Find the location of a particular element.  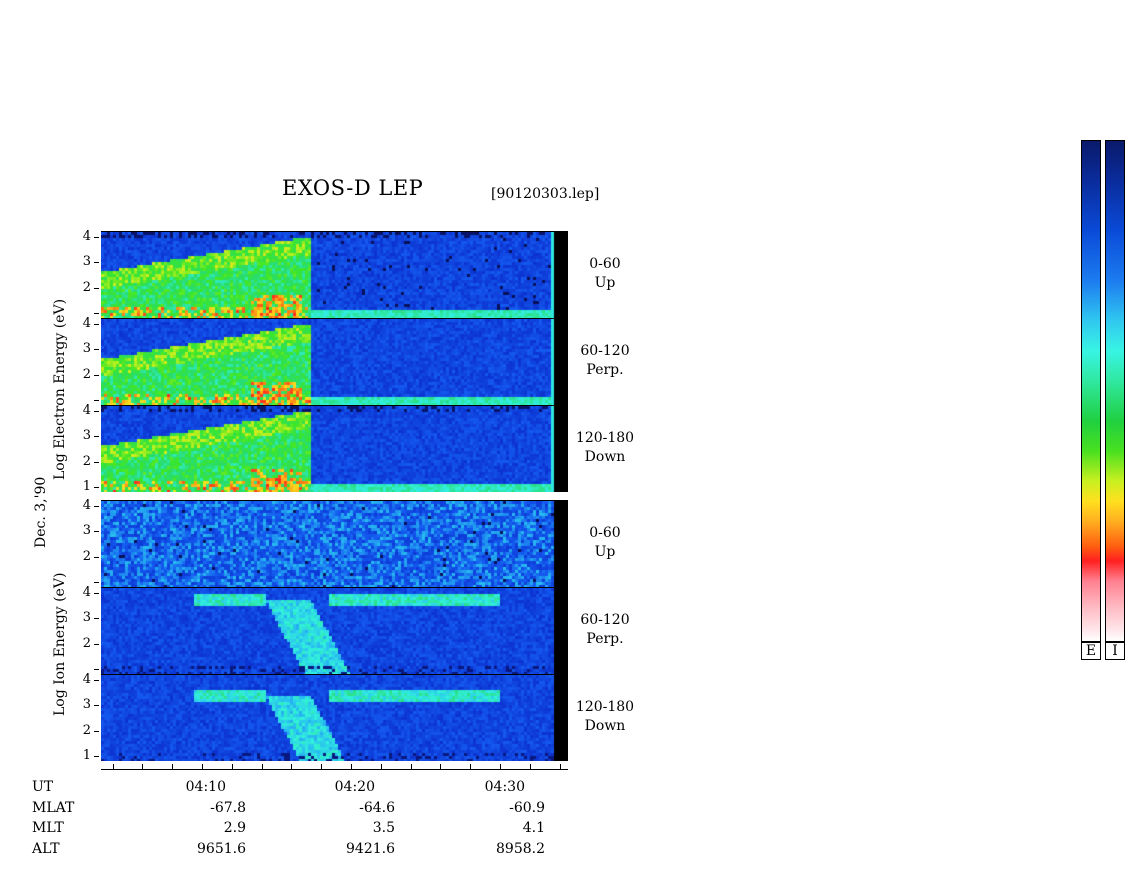

ut-label: UT is located at coordinates (43, 787).